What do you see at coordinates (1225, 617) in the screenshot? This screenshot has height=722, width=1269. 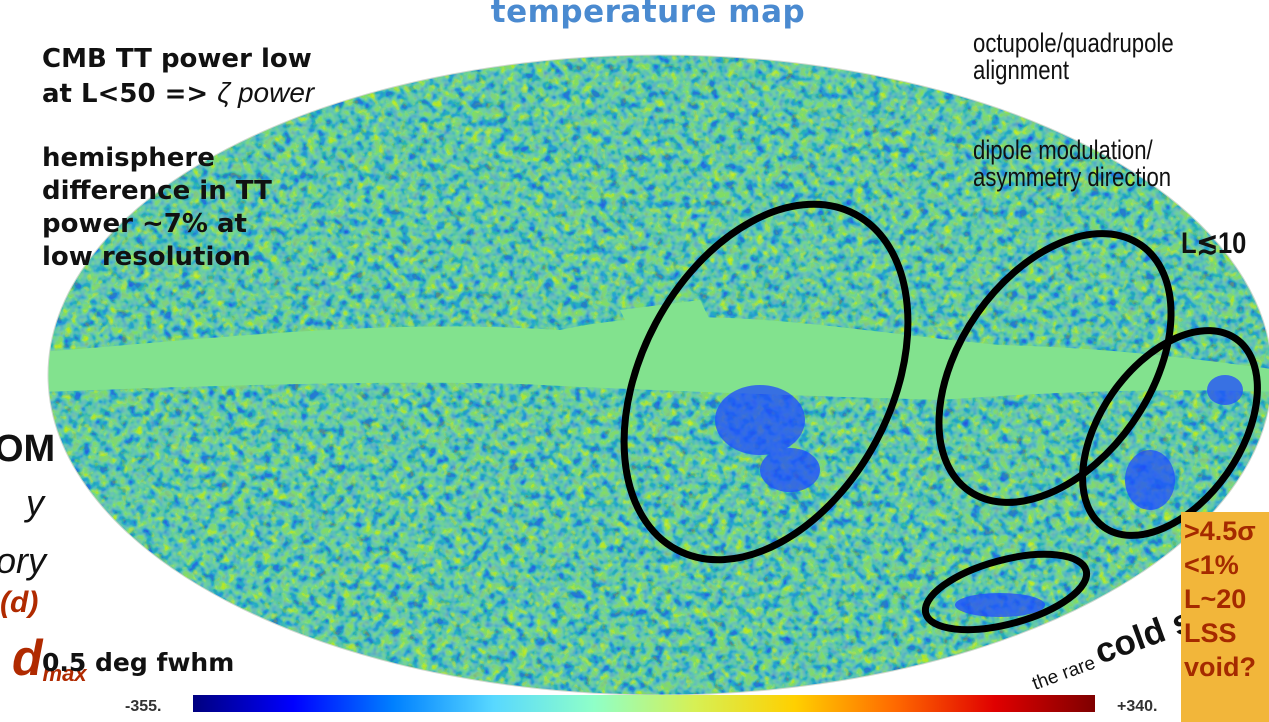 I see `significance-box: >4.5σ <1% L~20 LSS void?` at bounding box center [1225, 617].